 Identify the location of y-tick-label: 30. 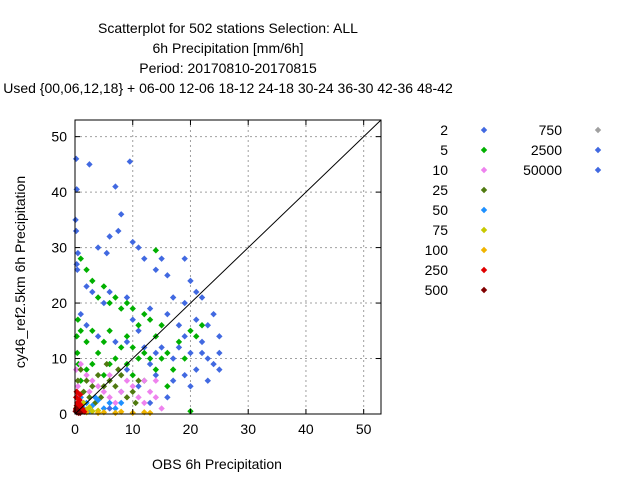
(59, 248).